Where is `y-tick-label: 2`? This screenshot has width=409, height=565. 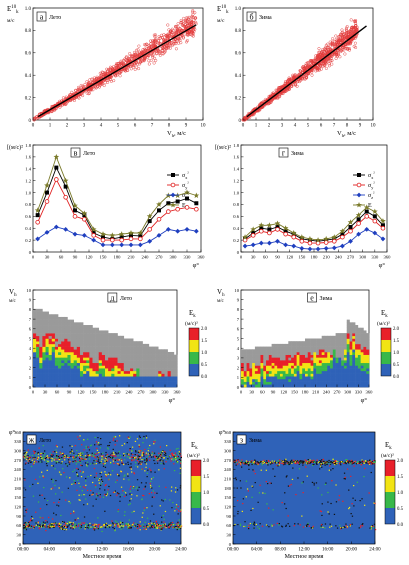 y-tick-label: 2 is located at coordinates (30, 367).